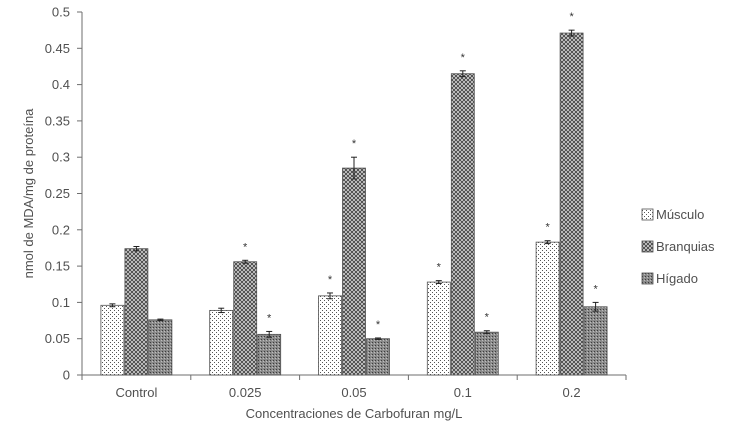 This screenshot has width=737, height=428. Describe the element at coordinates (245, 392) in the screenshot. I see `x-tick-label: 0.025` at that location.